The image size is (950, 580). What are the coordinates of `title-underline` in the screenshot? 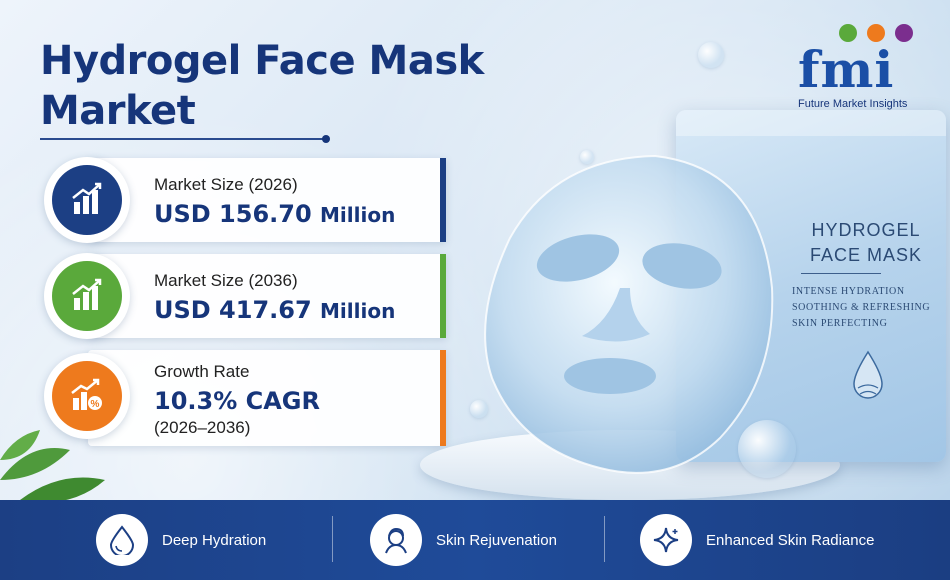 It's located at (183, 139).